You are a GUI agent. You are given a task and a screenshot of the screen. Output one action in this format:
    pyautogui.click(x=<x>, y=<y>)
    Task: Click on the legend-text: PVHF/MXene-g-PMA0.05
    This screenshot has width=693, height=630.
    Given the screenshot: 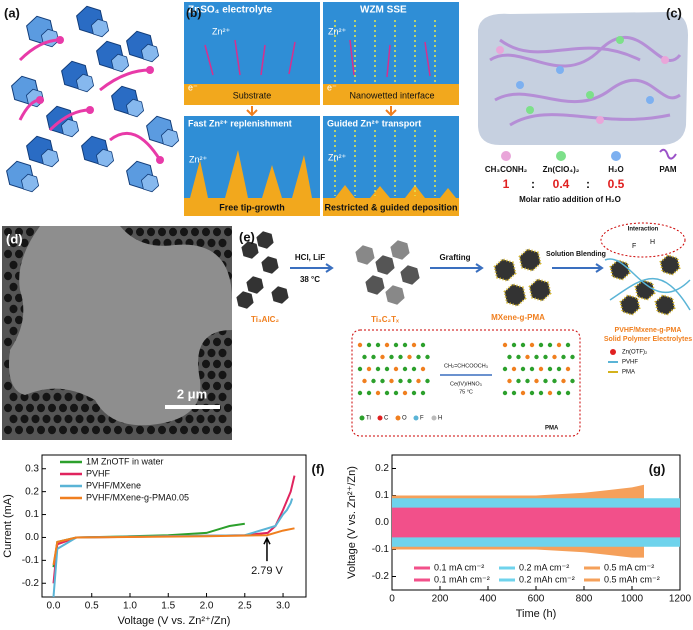 What is the action you would take?
    pyautogui.click(x=137, y=497)
    